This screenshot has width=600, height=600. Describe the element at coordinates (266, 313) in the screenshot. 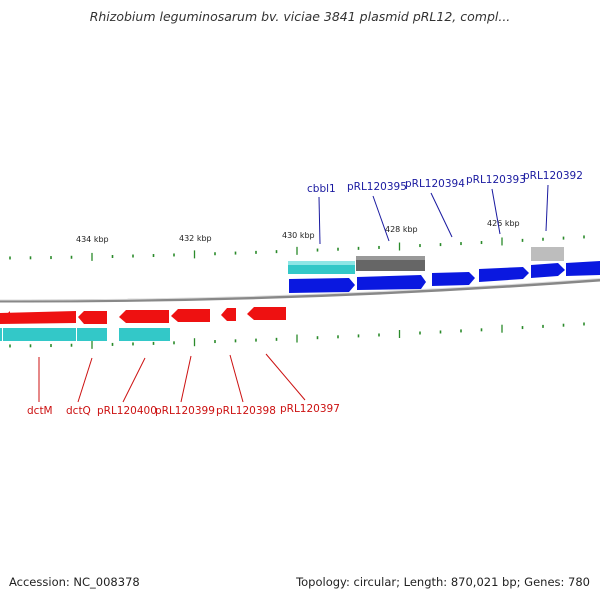

I see `gene-reverse-pRL120397` at that location.